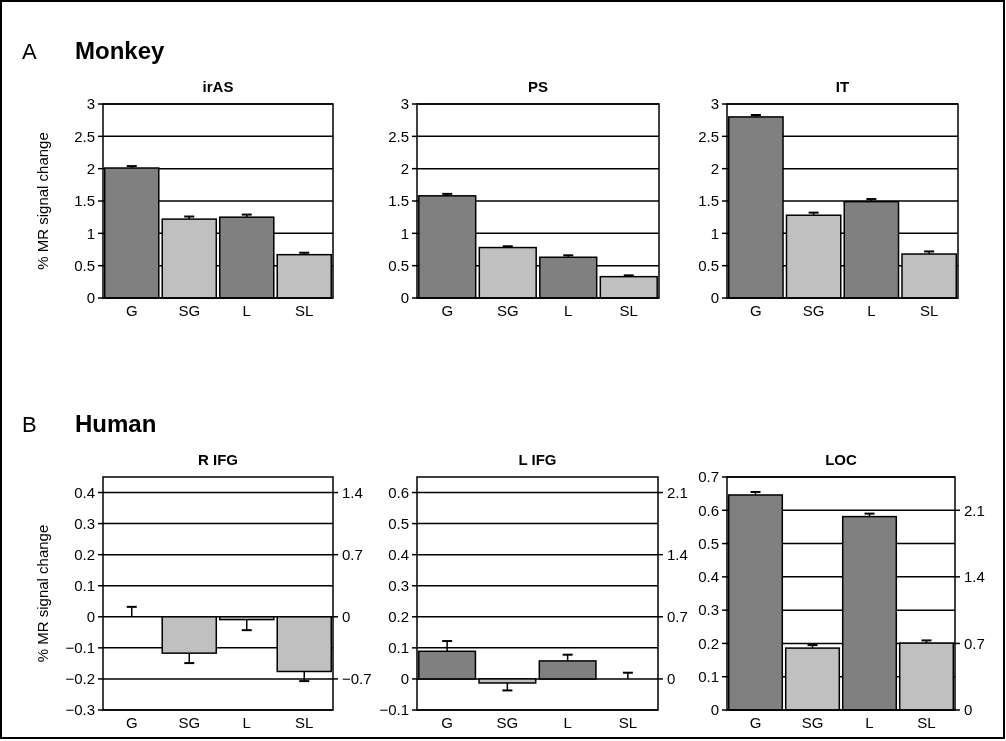  Describe the element at coordinates (116, 423) in the screenshot. I see `text: Human` at that location.